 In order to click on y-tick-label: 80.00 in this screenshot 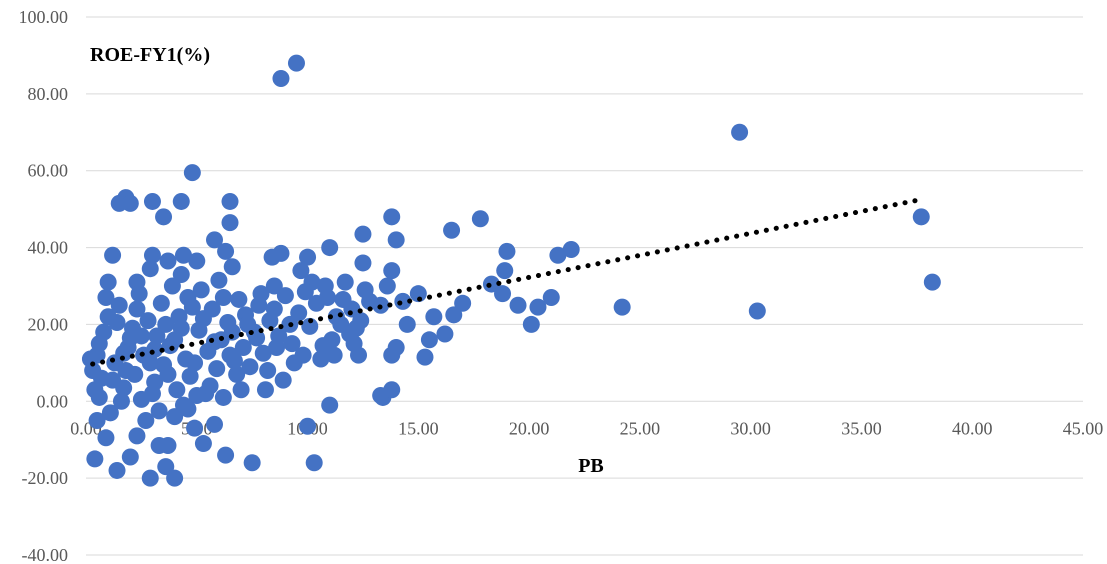, I will do `click(48, 94)`.